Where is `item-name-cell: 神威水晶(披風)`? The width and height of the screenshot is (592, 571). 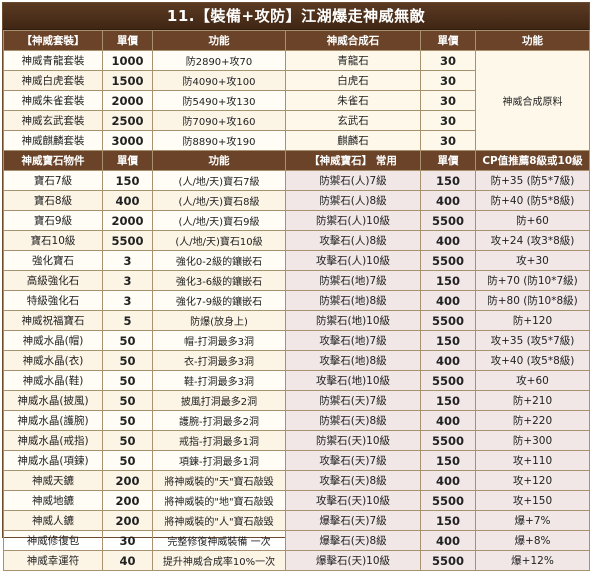 item-name-cell: 神威水晶(披風) is located at coordinates (53, 400).